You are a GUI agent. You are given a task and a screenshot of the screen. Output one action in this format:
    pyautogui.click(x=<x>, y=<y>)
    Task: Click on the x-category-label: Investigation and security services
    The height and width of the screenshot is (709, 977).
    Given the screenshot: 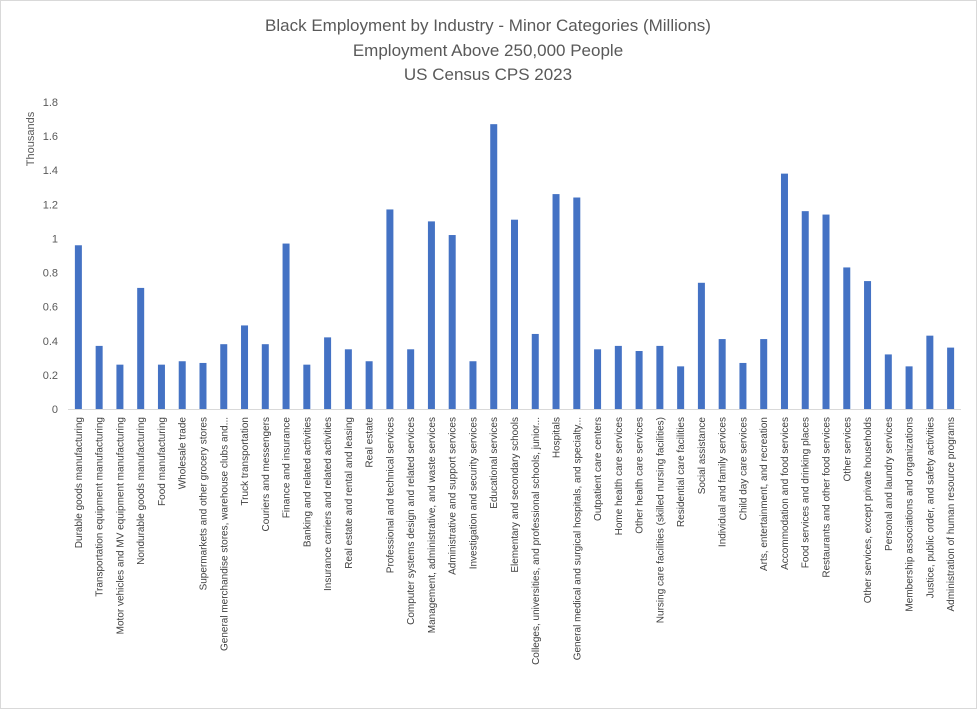 What is the action you would take?
    pyautogui.click(x=473, y=493)
    